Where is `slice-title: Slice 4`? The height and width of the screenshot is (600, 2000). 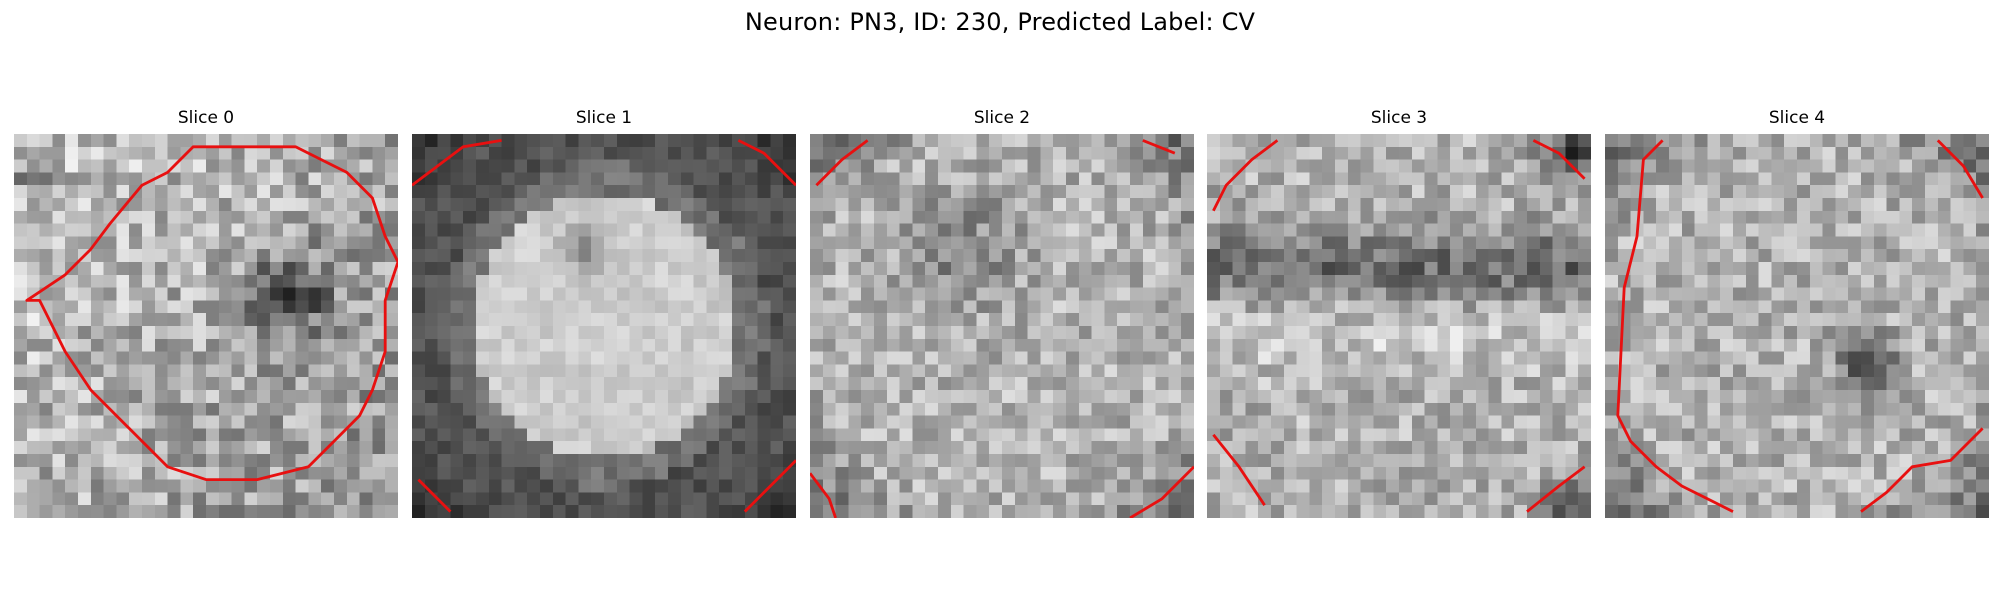 slice-title: Slice 4 is located at coordinates (1797, 118).